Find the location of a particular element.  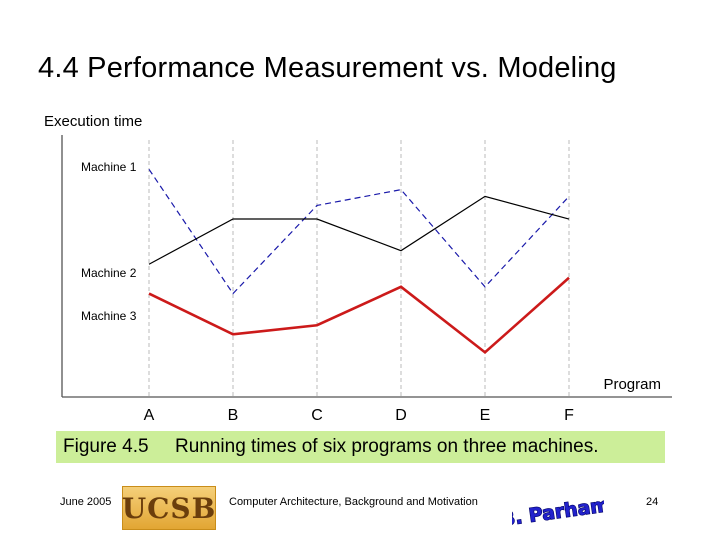

series-label-machine-2: Machine 2 is located at coordinates (109, 273).